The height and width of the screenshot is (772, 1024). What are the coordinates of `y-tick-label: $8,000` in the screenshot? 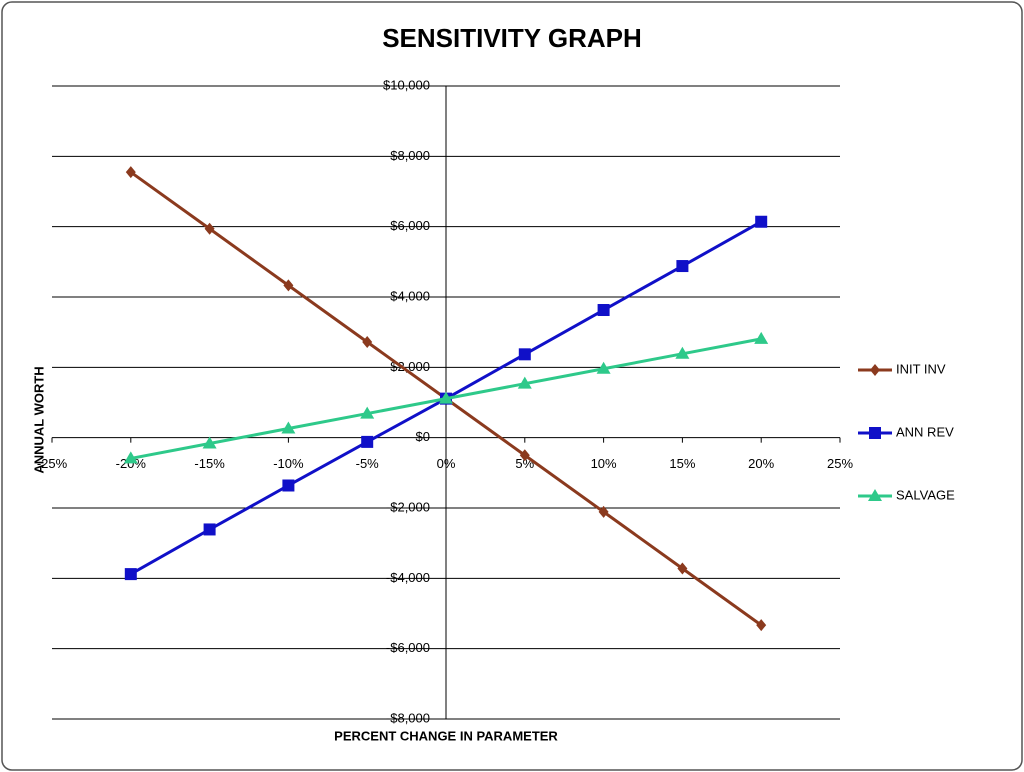 It's located at (410, 155).